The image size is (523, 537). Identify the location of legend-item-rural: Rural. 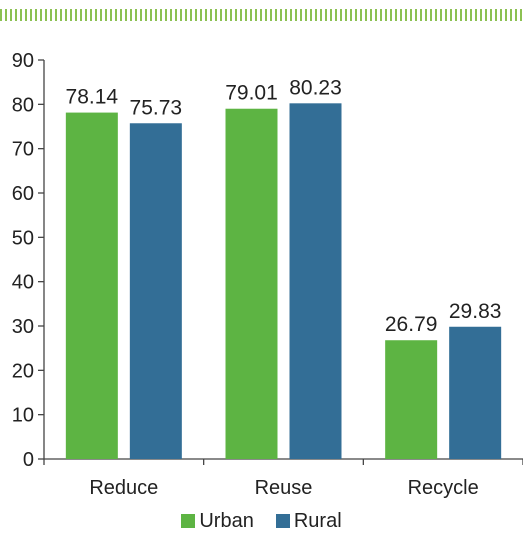
(308, 521).